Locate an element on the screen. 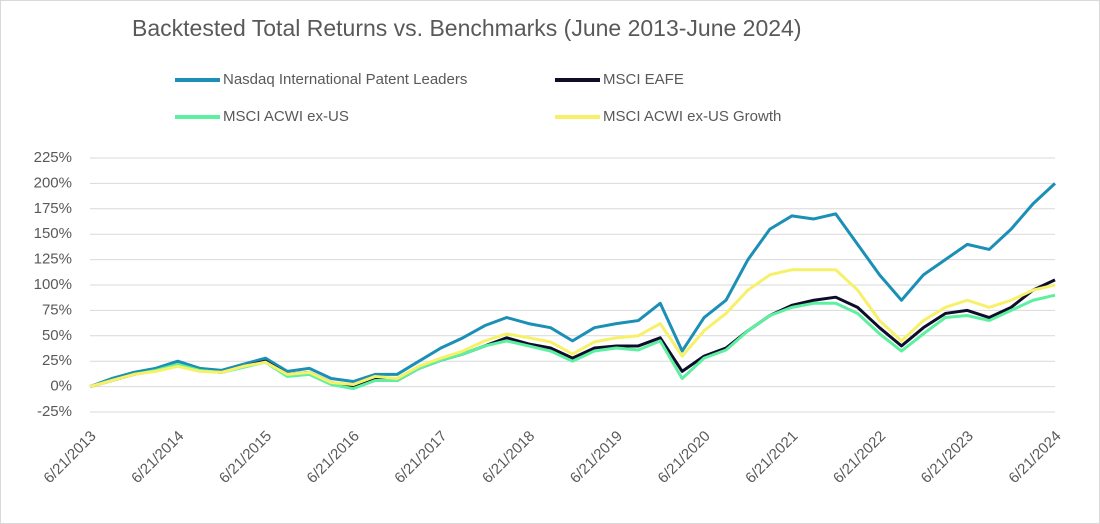 The width and height of the screenshot is (1100, 524). y-tick-label: 175% is located at coordinates (53, 208).